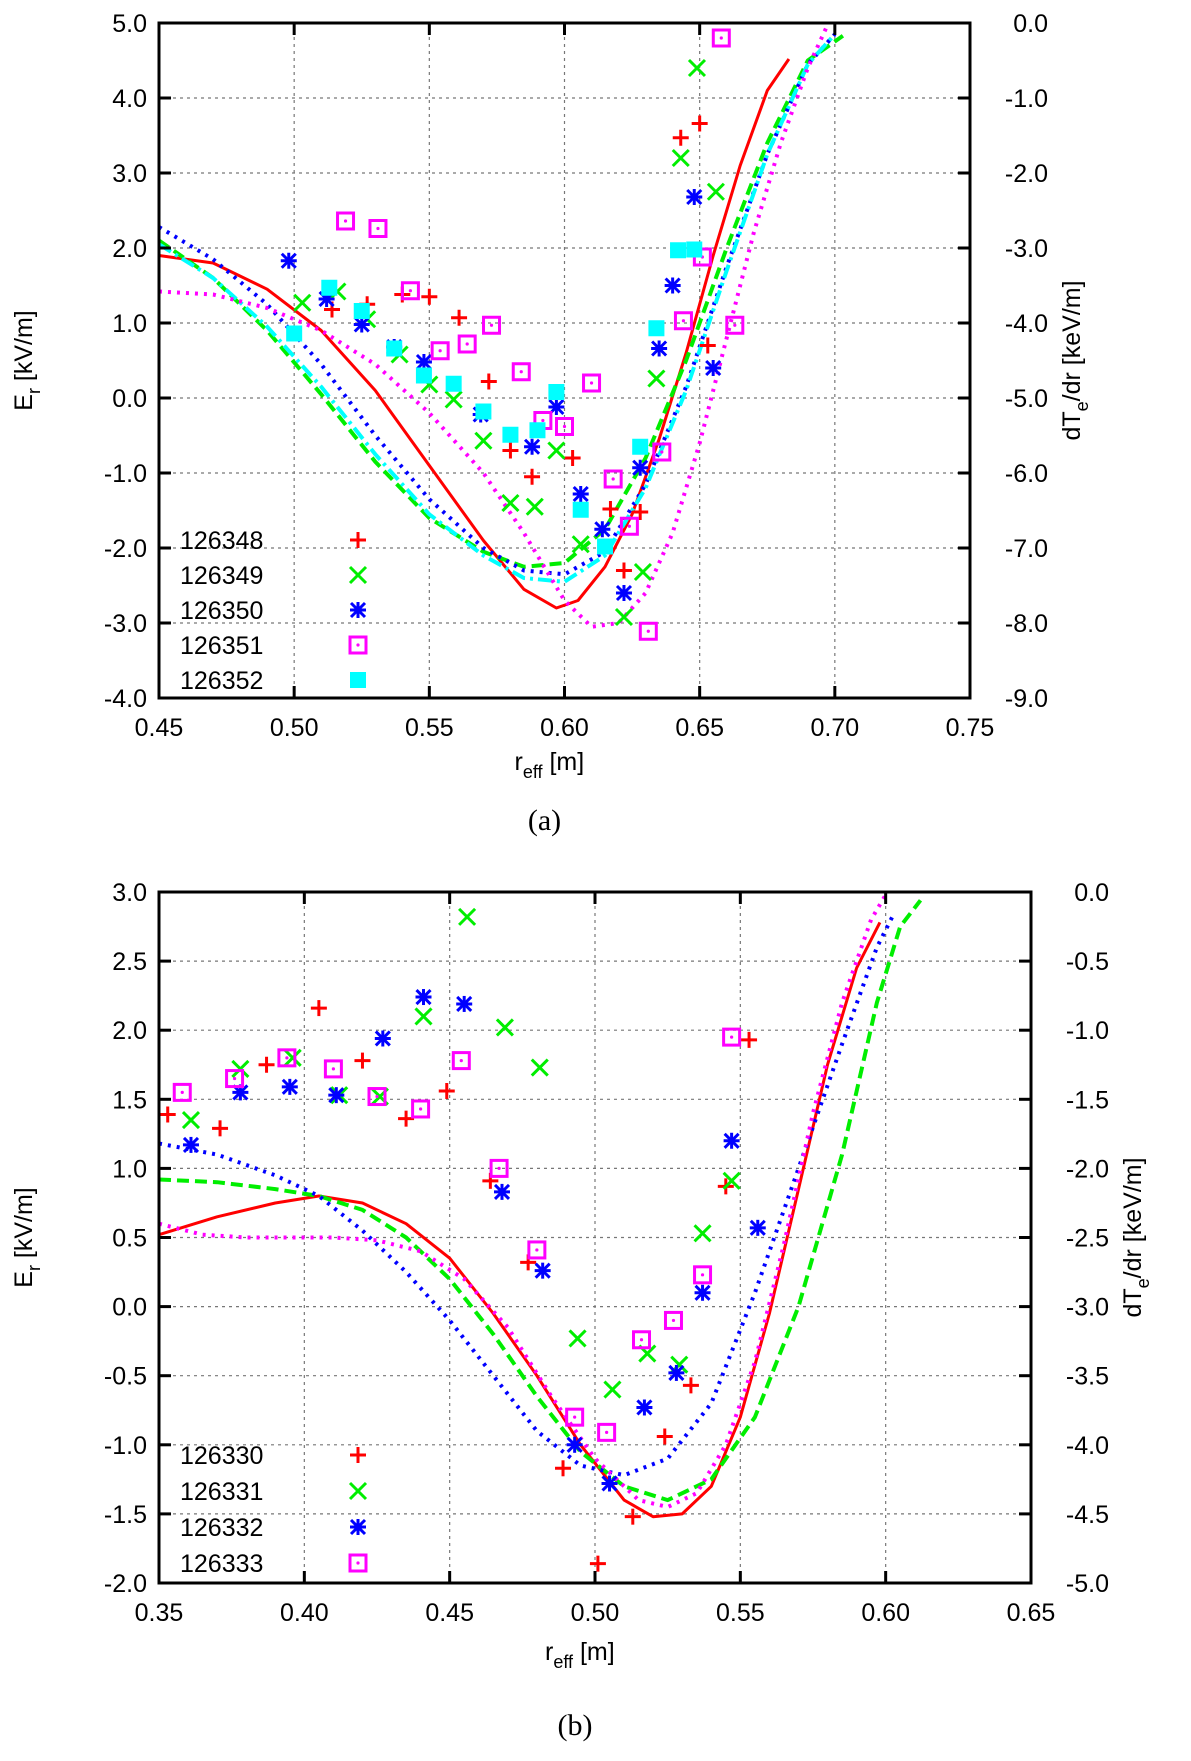 The image size is (1191, 1761). What do you see at coordinates (304, 1613) in the screenshot?
I see `x-tick-label: 0.40` at bounding box center [304, 1613].